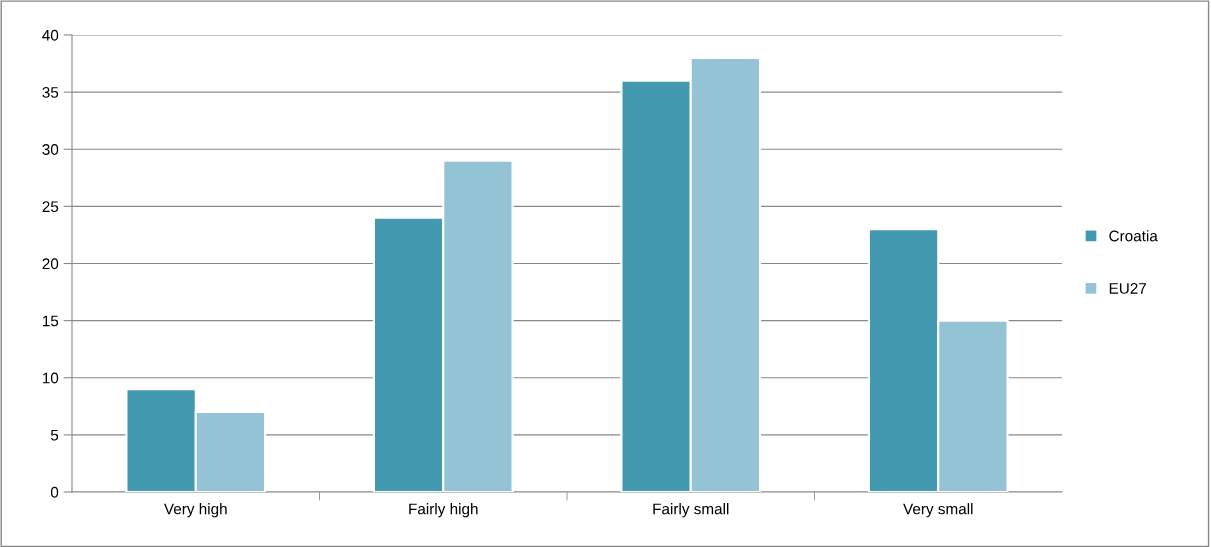 This screenshot has width=1211, height=547. Describe the element at coordinates (54, 492) in the screenshot. I see `y-tick-label: 0` at that location.